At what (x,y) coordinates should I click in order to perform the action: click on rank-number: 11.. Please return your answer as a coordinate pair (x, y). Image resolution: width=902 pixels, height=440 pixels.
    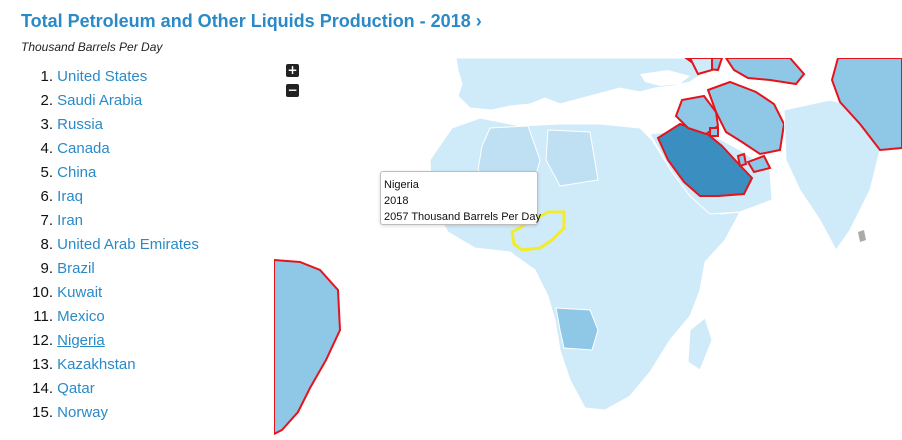
    Looking at the image, I should click on (43, 316).